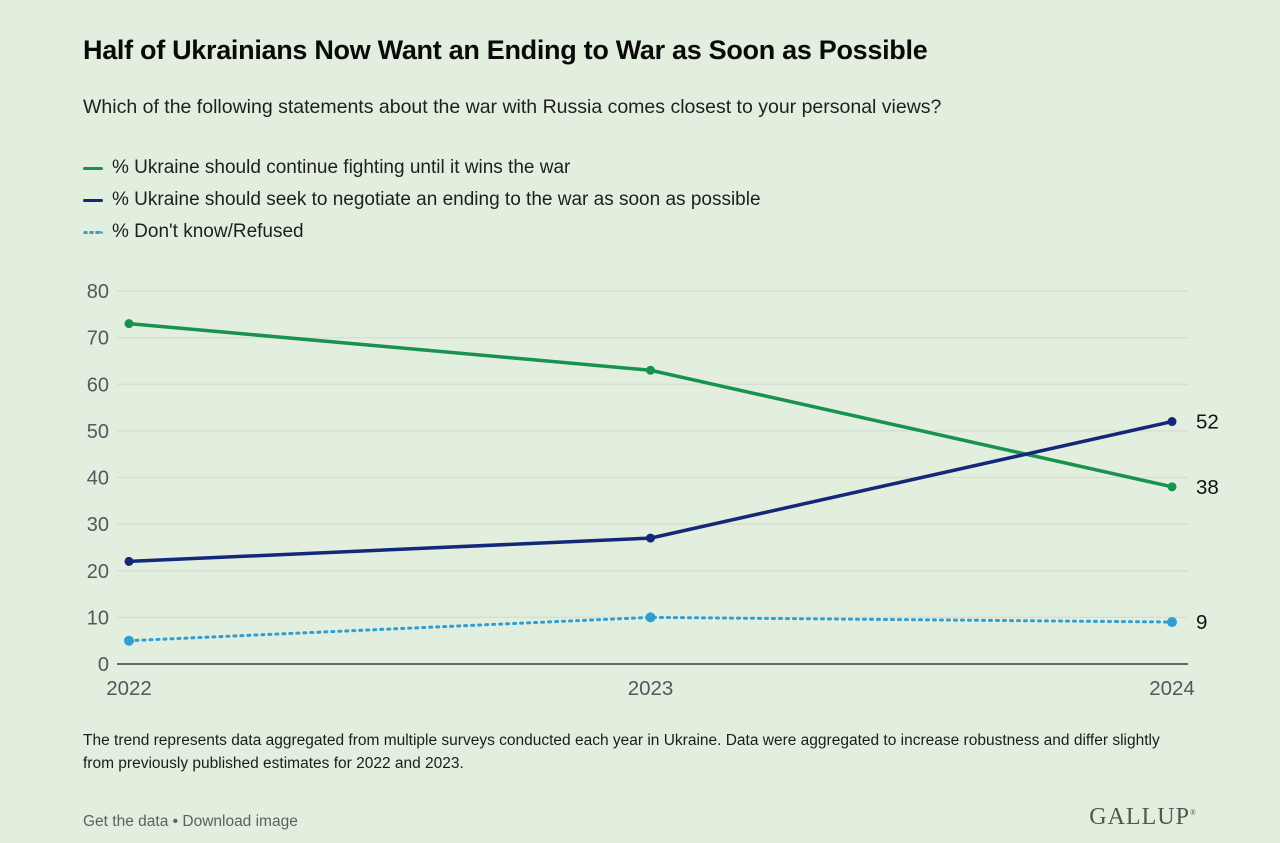 Image resolution: width=1280 pixels, height=843 pixels. What do you see at coordinates (651, 688) in the screenshot?
I see `x-tick-label: 2023` at bounding box center [651, 688].